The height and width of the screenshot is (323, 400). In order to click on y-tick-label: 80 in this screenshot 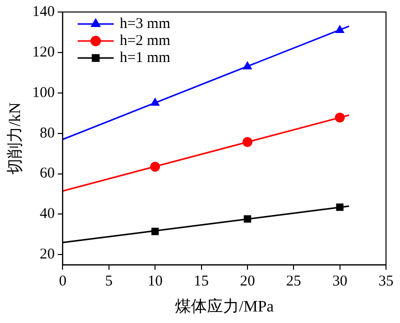, I will do `click(47, 133)`.